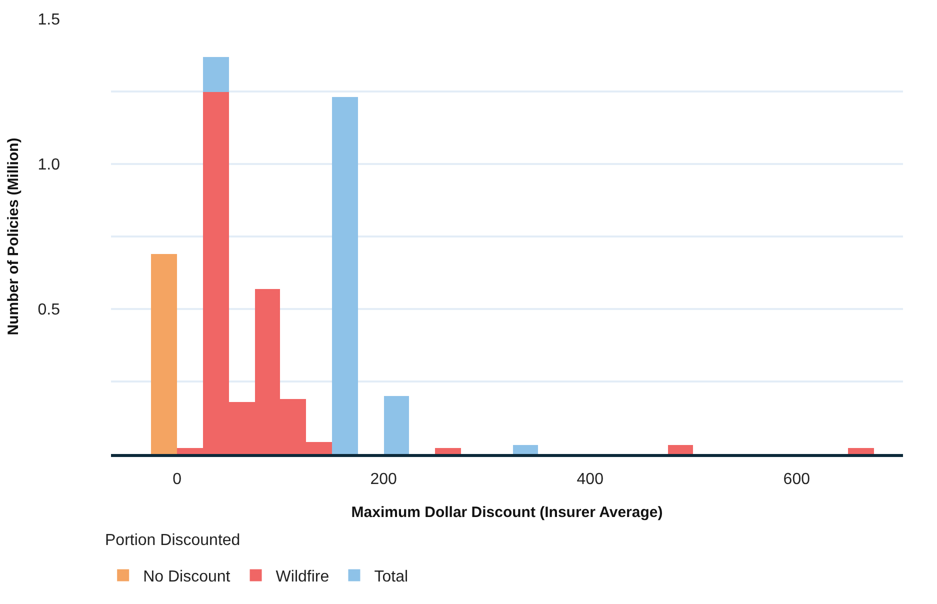 This screenshot has height=604, width=937. What do you see at coordinates (384, 479) in the screenshot?
I see `x-tick-label: 200` at bounding box center [384, 479].